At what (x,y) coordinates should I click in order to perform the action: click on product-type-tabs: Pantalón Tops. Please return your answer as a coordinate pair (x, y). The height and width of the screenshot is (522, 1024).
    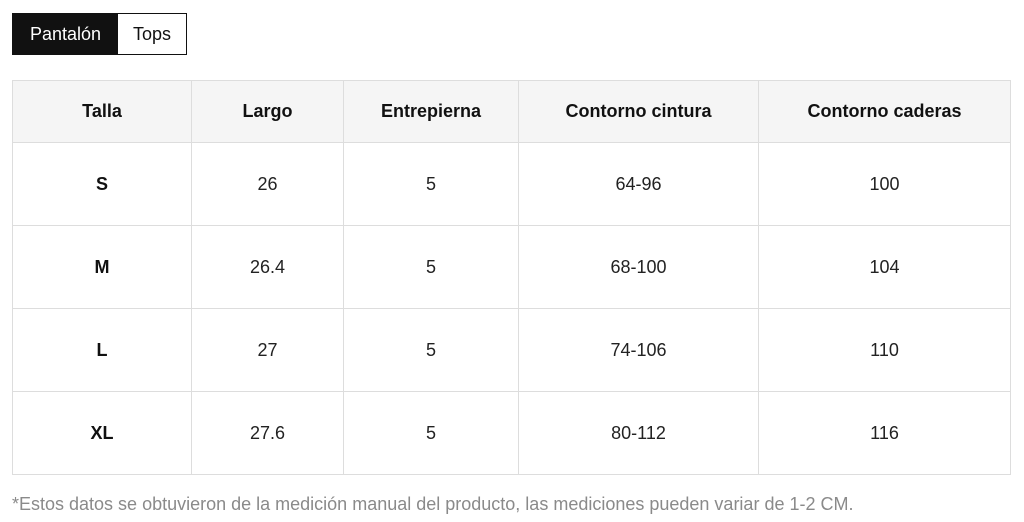
    Looking at the image, I should click on (99, 34).